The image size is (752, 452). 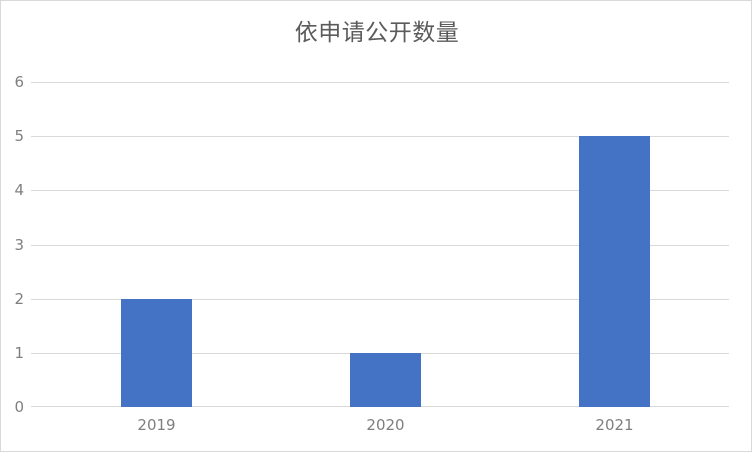 What do you see at coordinates (614, 271) in the screenshot?
I see `bar-2021` at bounding box center [614, 271].